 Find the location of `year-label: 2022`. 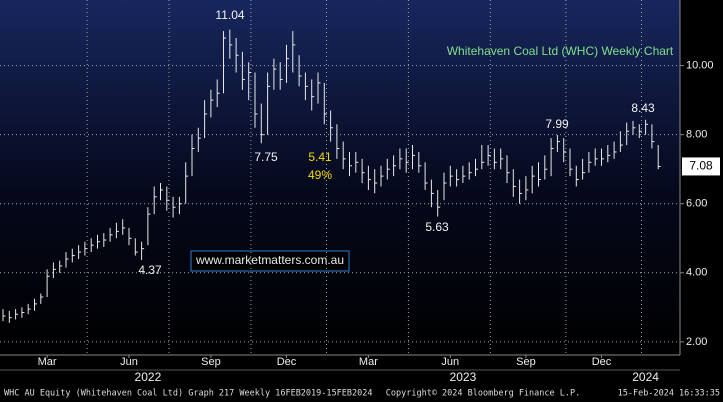

year-label: 2022 is located at coordinates (148, 377).